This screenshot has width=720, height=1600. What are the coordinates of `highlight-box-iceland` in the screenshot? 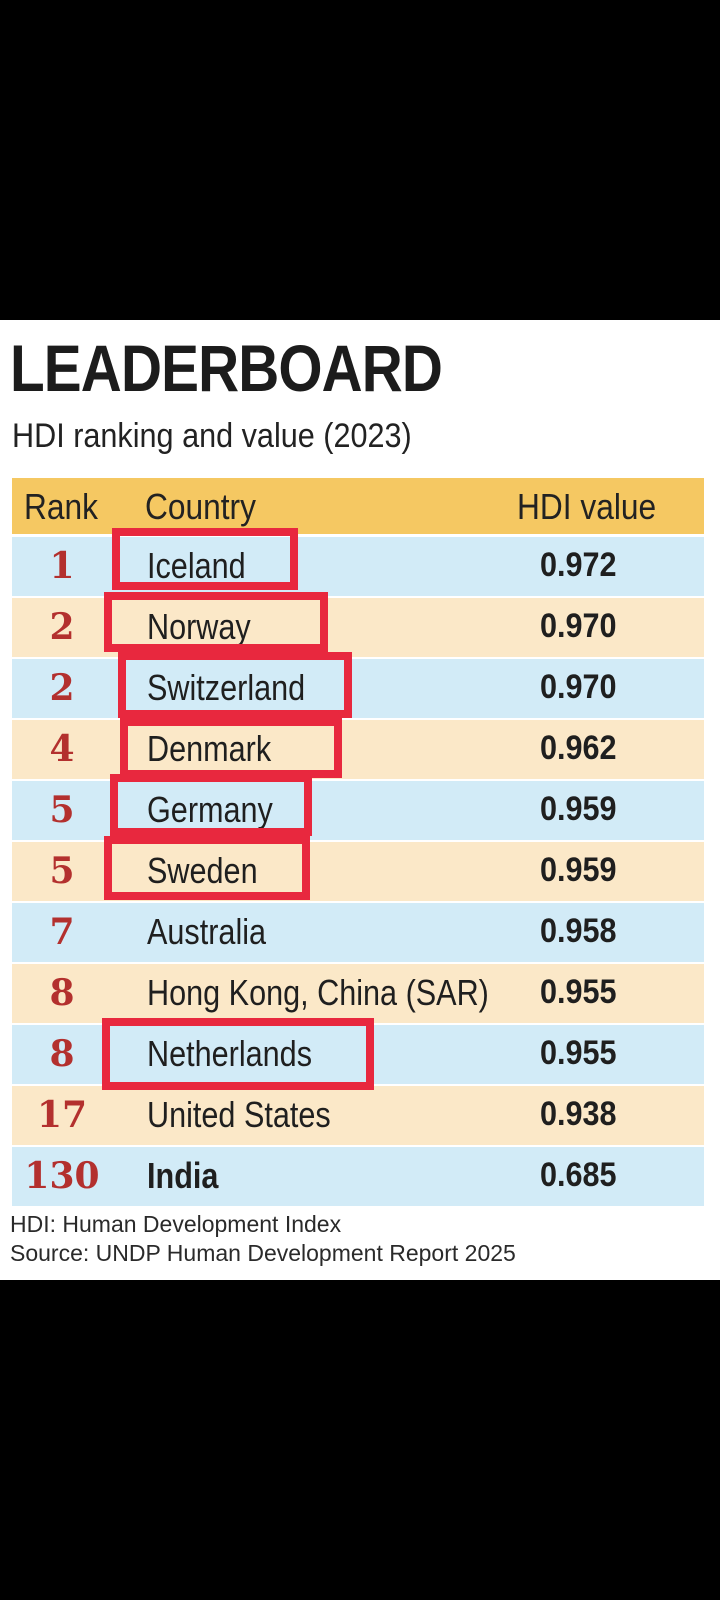 It's located at (205, 559).